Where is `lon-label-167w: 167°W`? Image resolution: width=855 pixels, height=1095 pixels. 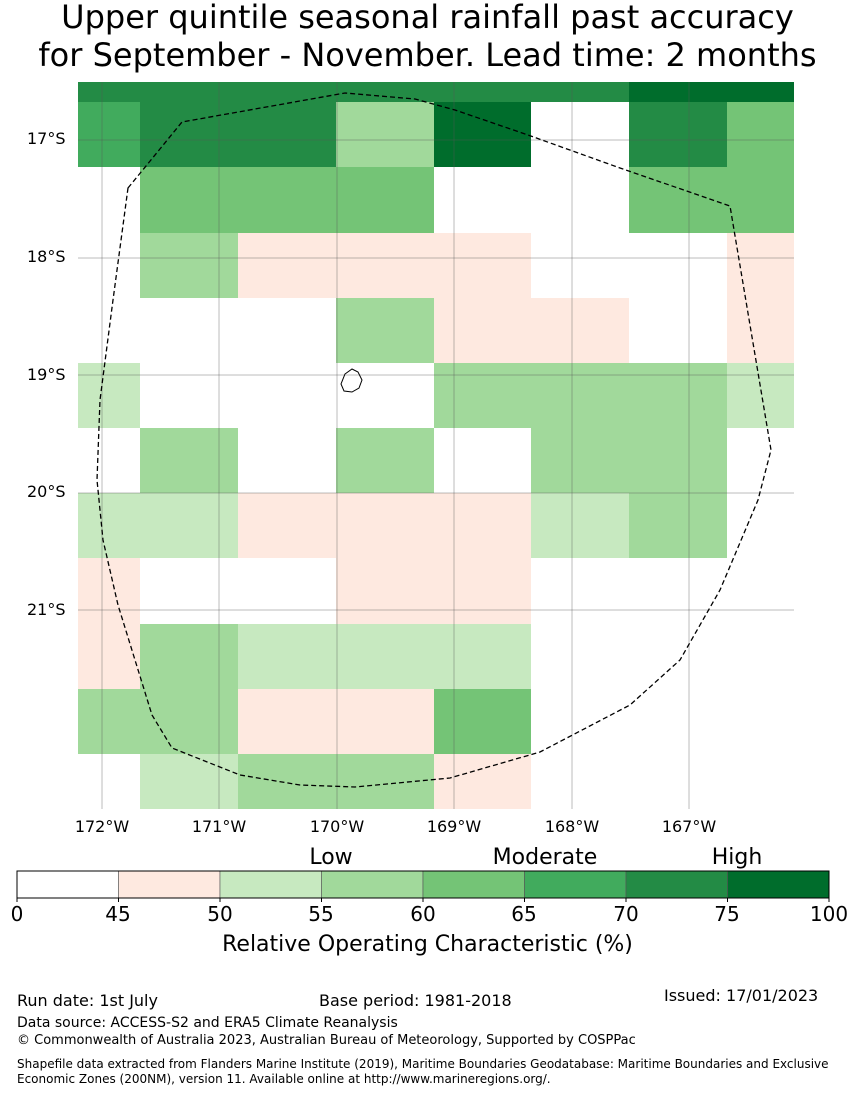
lon-label-167w: 167°W is located at coordinates (689, 826).